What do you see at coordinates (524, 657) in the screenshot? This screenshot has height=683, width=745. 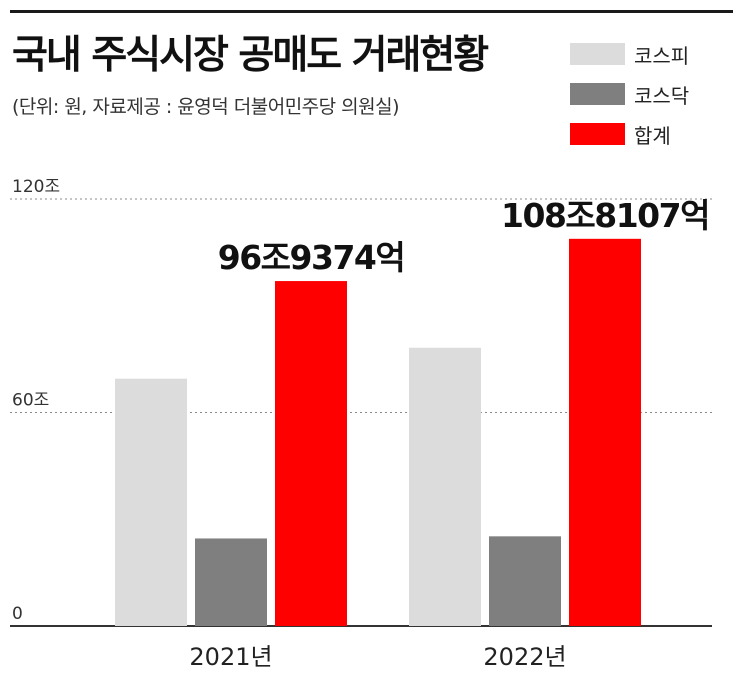 I see `x-tick-label-1: 2022년` at bounding box center [524, 657].